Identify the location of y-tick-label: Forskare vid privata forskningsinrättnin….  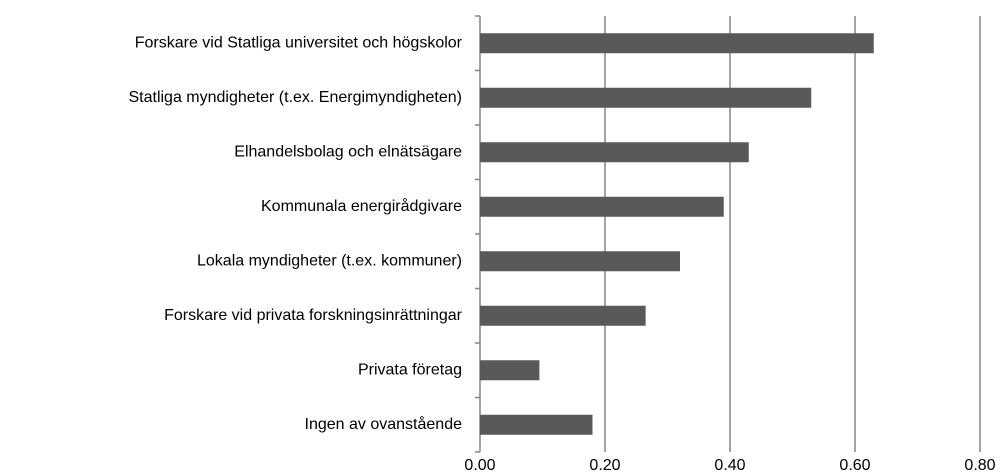
(313, 315).